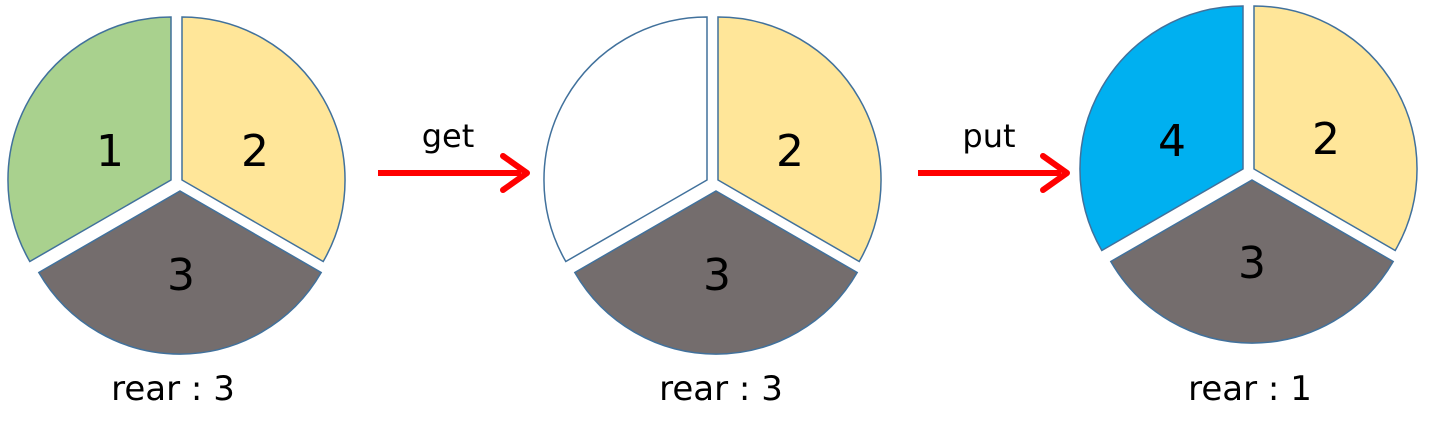  What do you see at coordinates (1326, 139) in the screenshot?
I see `pie-3-segment-2-label: 2` at bounding box center [1326, 139].